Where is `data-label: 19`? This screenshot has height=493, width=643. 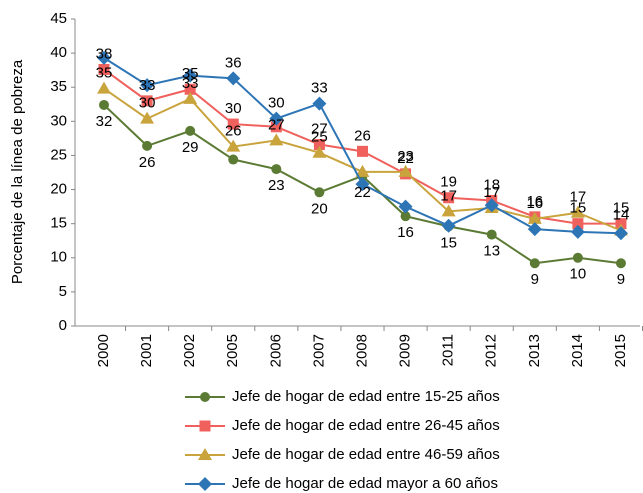
data-label: 19 is located at coordinates (448, 182).